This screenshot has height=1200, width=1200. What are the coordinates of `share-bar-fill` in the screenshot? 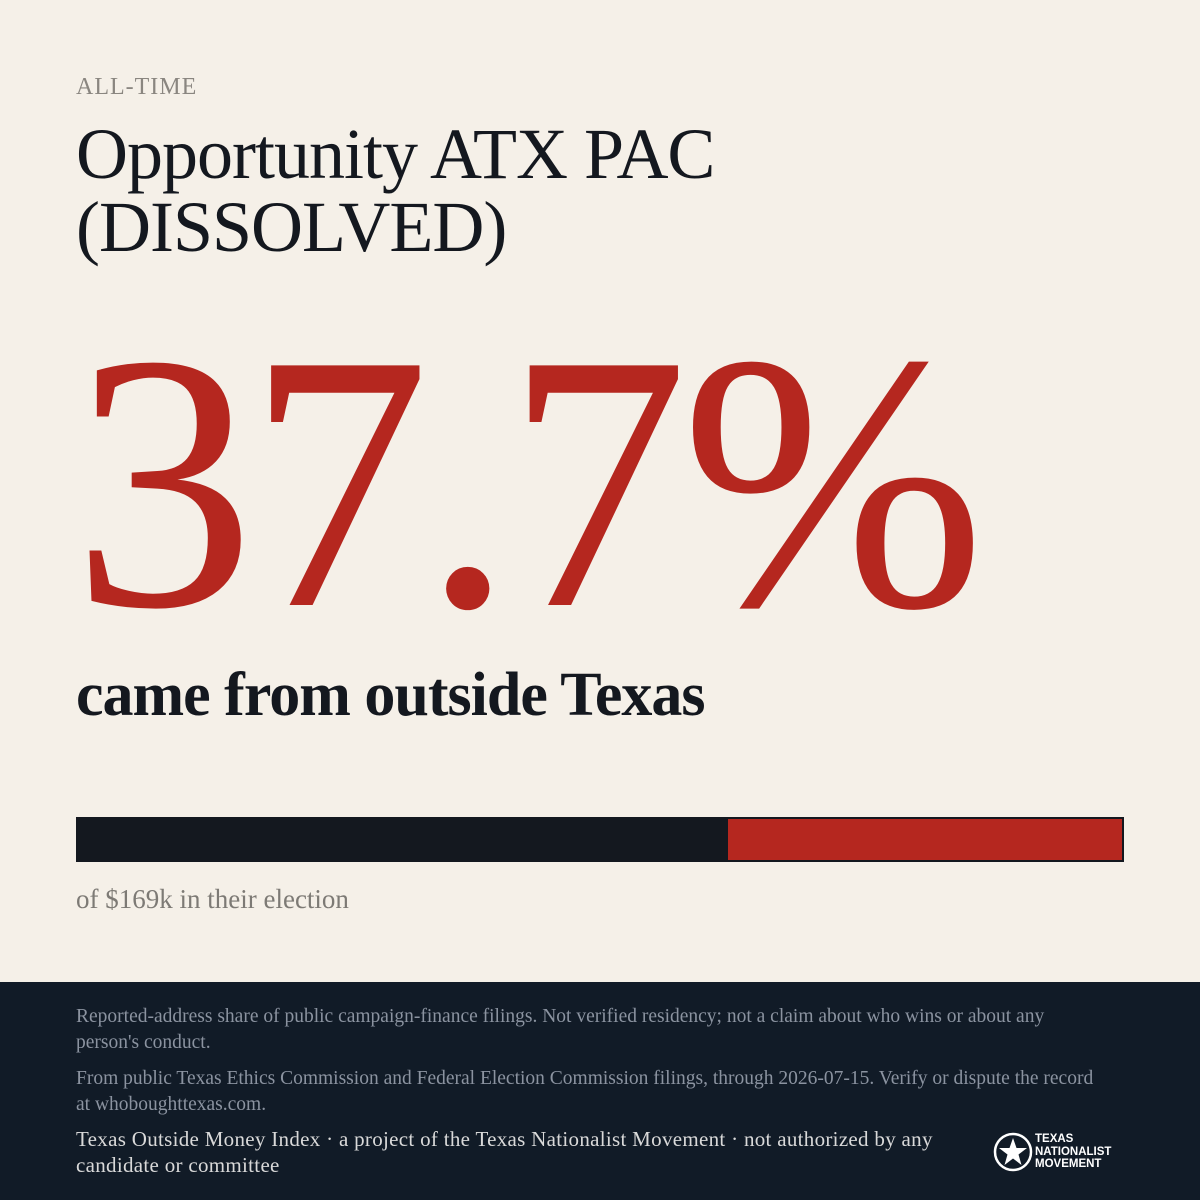 It's located at (925, 839).